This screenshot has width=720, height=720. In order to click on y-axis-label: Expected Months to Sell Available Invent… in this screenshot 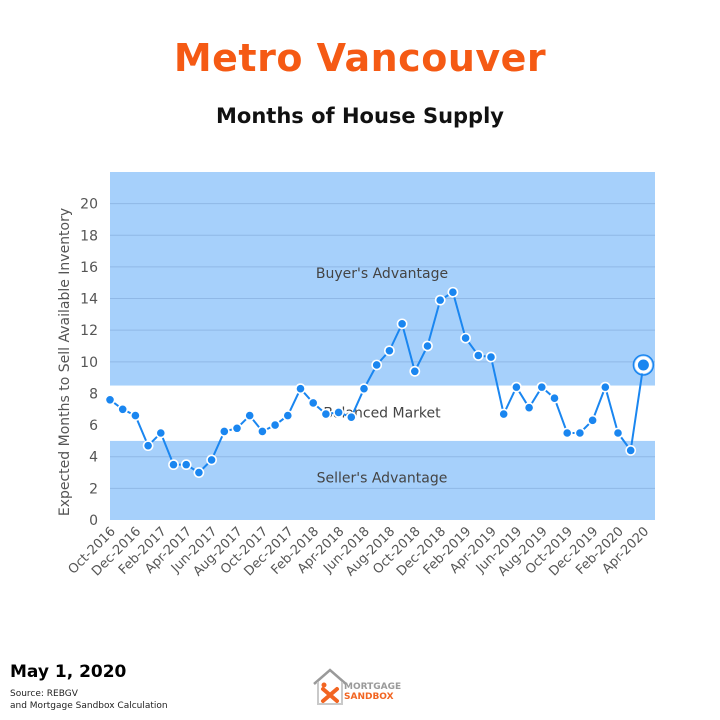, I will do `click(65, 362)`.